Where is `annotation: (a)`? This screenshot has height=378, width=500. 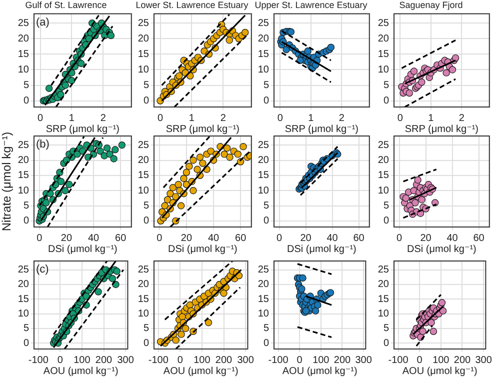
annotation: (a) is located at coordinates (43, 22).